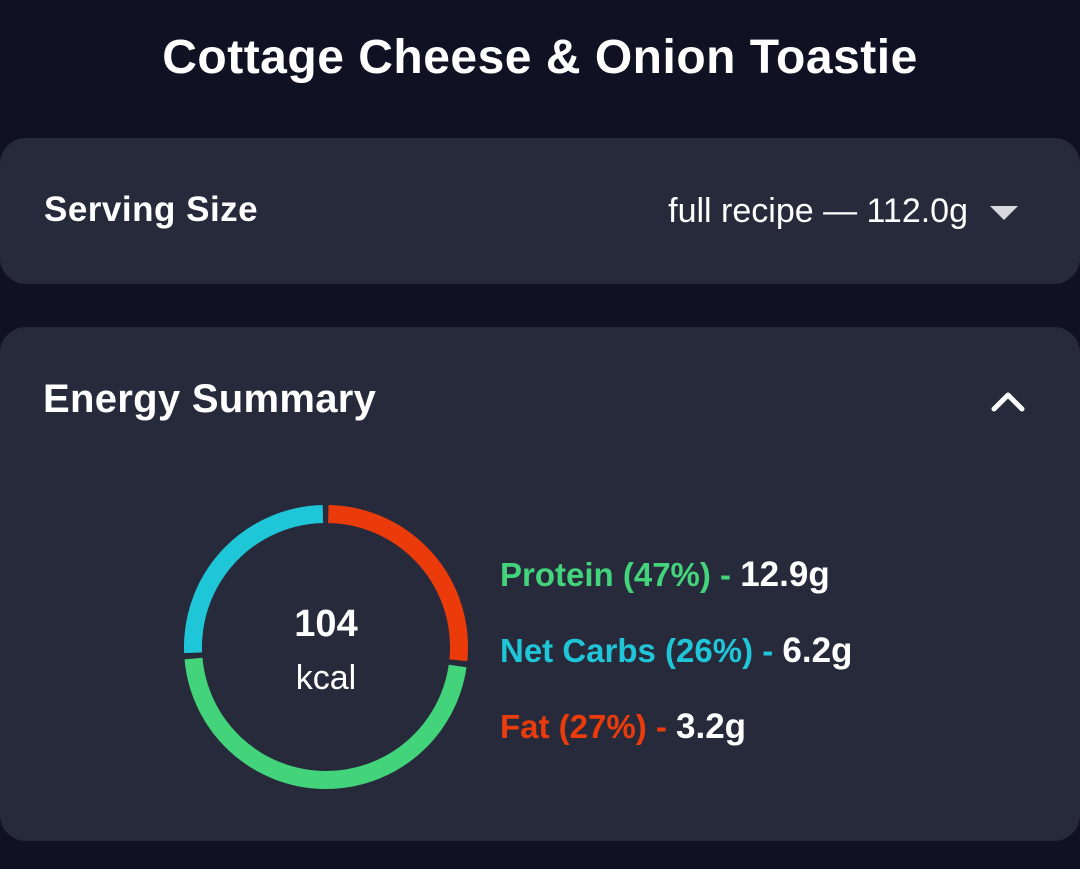 The width and height of the screenshot is (1080, 869). I want to click on kcal-value: 104, so click(326, 624).